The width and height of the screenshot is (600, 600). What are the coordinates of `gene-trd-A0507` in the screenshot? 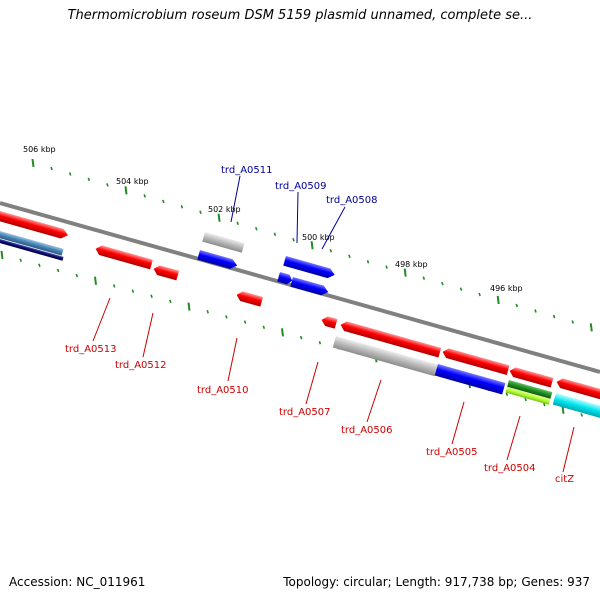 It's located at (329, 322).